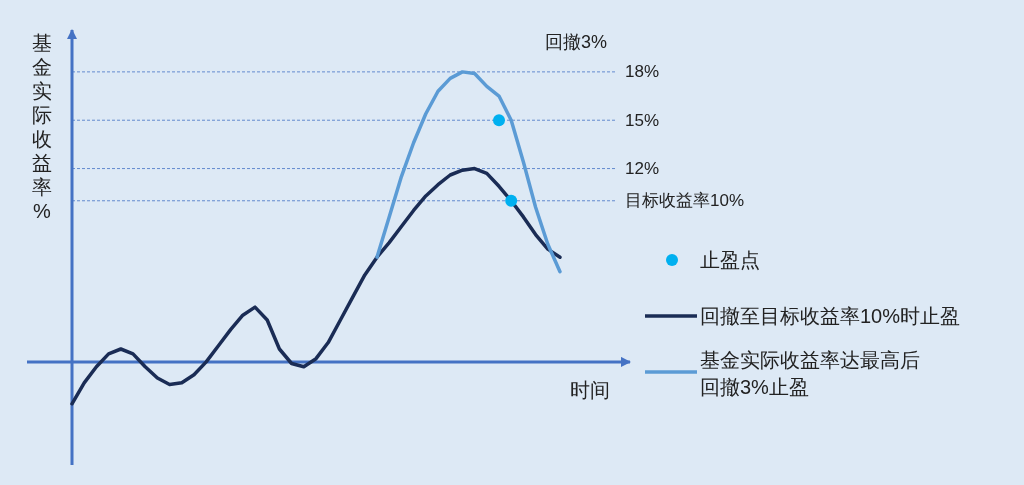 The width and height of the screenshot is (1024, 485). What do you see at coordinates (642, 72) in the screenshot?
I see `y-tick-label: 18%` at bounding box center [642, 72].